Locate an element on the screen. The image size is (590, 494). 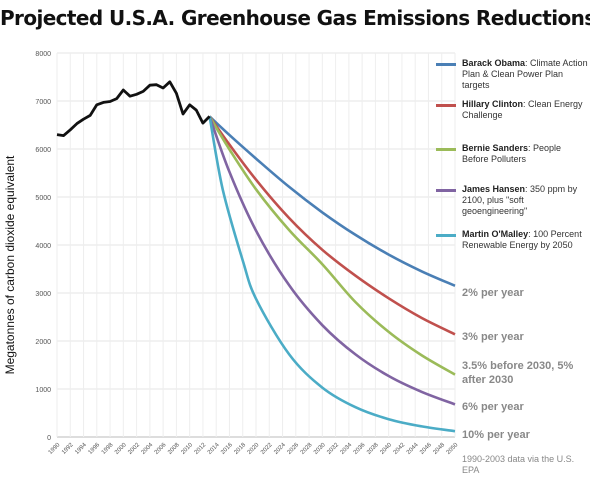
x-tick-label: 1990 is located at coordinates (55, 449).